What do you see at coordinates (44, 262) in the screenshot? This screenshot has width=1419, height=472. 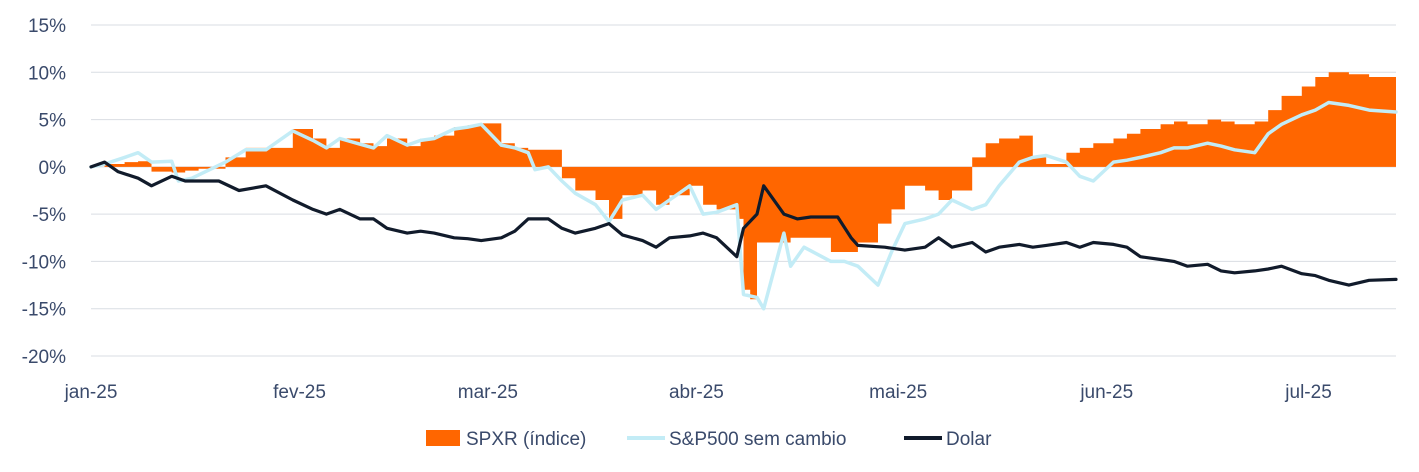 I see `y-tick-label: -10%` at bounding box center [44, 262].